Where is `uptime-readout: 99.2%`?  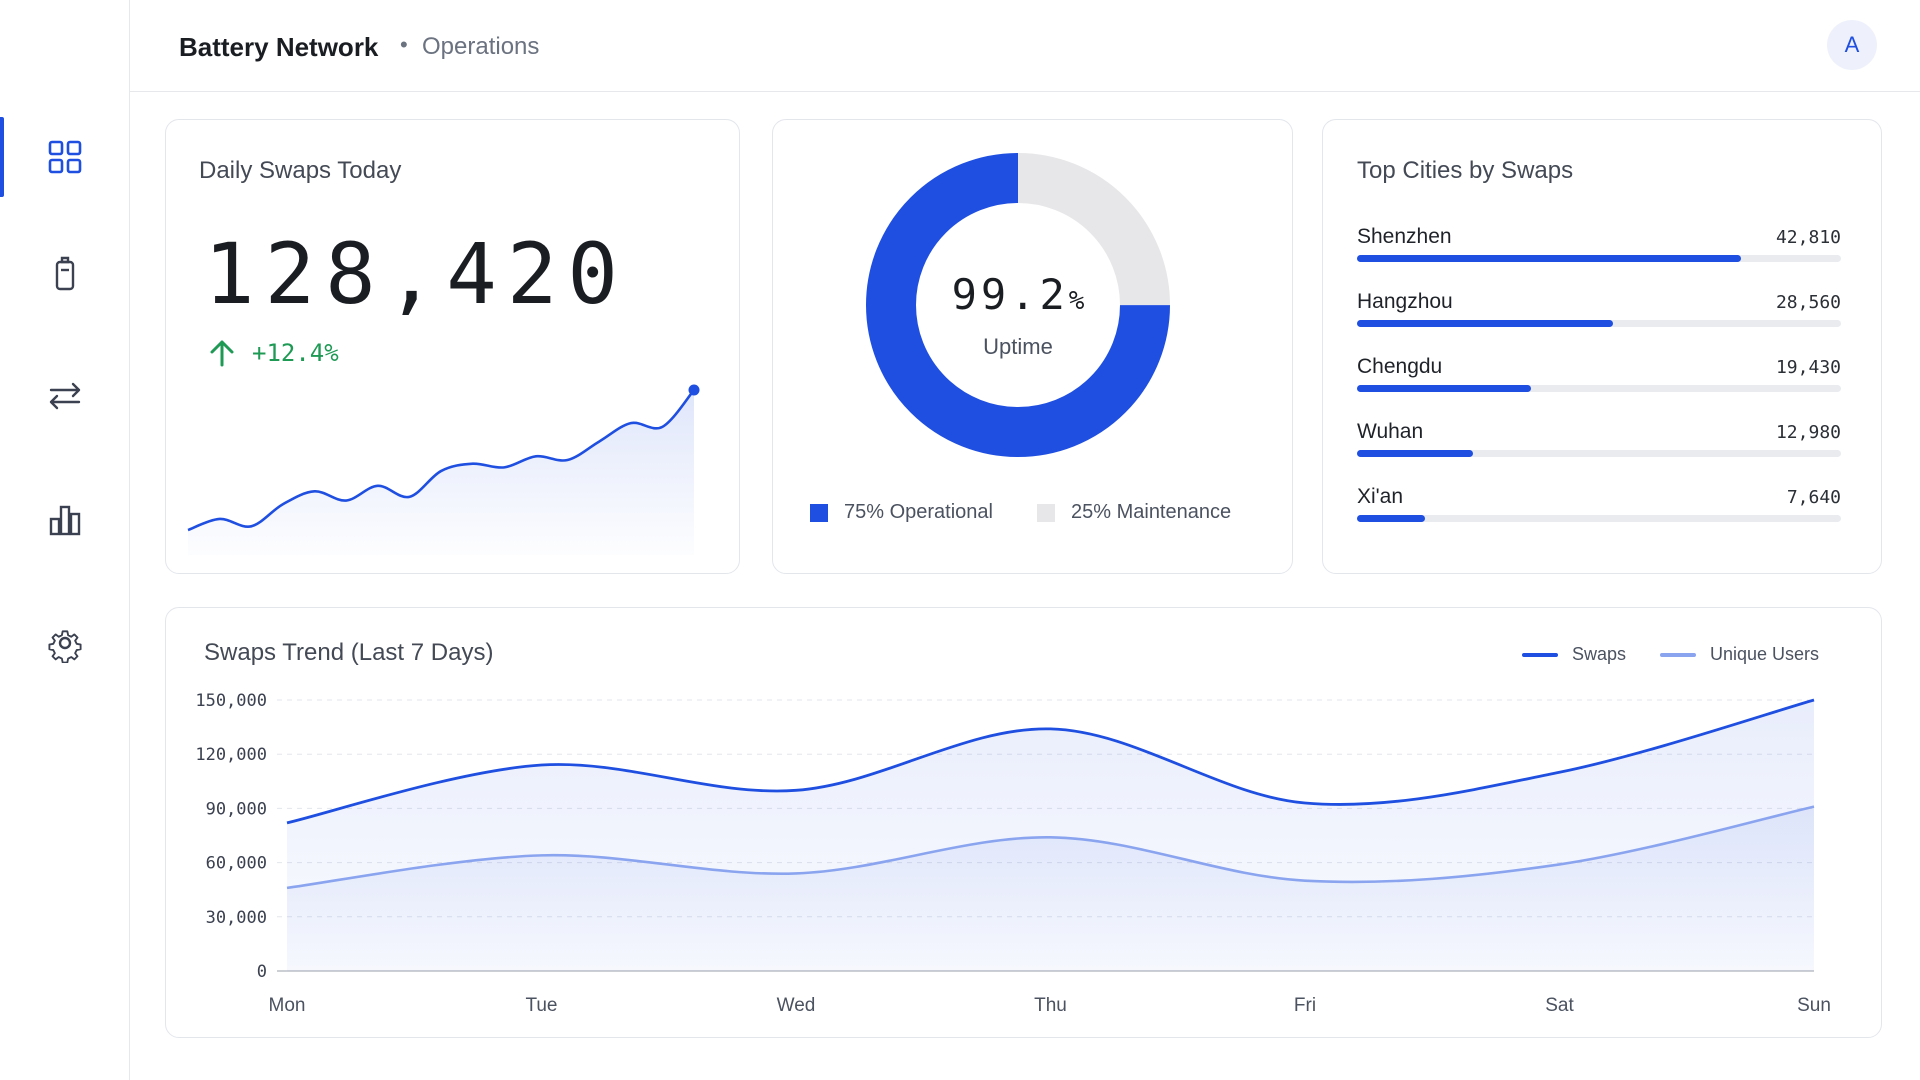
uptime-readout: 99.2% is located at coordinates (1018, 294).